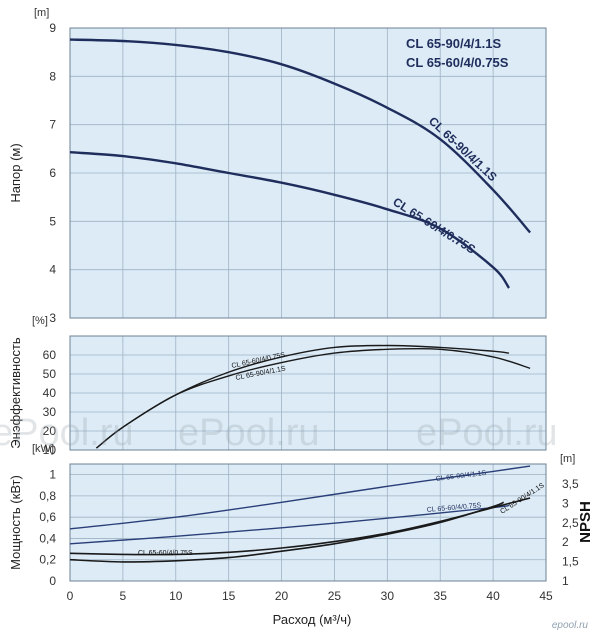 The height and width of the screenshot is (634, 600). Describe the element at coordinates (570, 484) in the screenshot. I see `y-right-tick-label: 3,5` at that location.